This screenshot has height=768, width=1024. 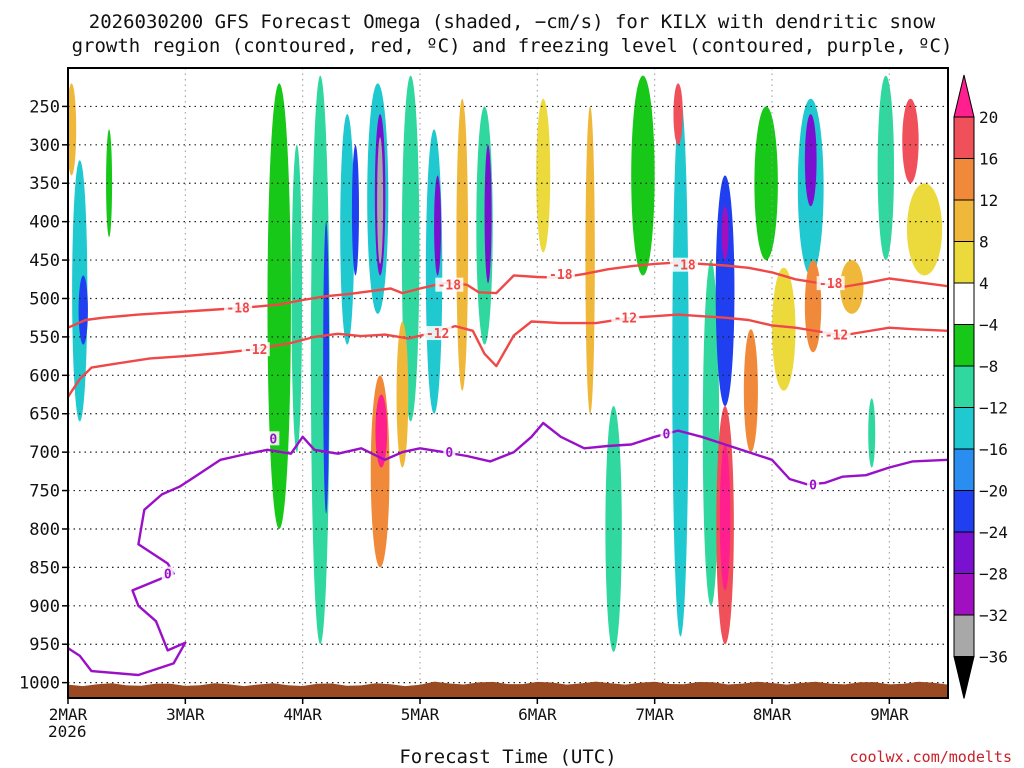 I want to click on colorbar-label-13: −36, so click(x=993, y=657).